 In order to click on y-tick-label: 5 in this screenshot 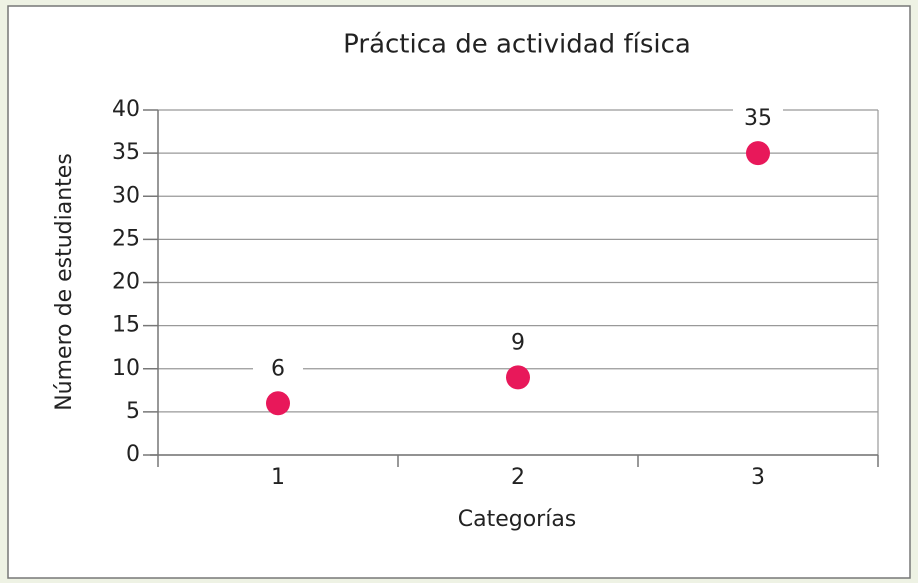, I will do `click(133, 411)`.